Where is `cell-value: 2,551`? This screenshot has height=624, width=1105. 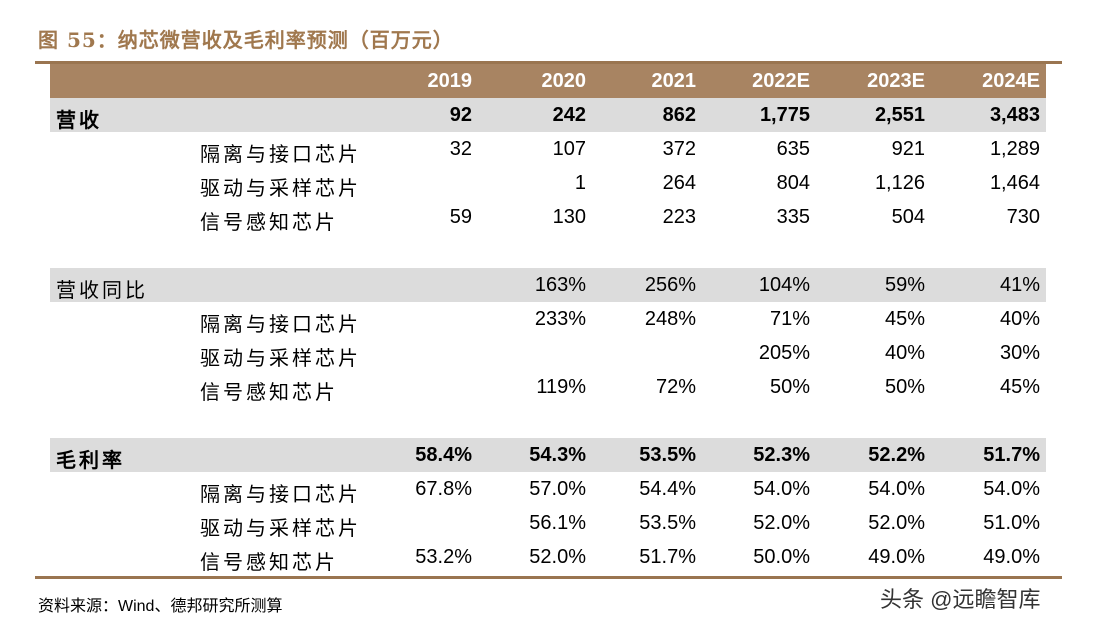 cell-value: 2,551 is located at coordinates (899, 115).